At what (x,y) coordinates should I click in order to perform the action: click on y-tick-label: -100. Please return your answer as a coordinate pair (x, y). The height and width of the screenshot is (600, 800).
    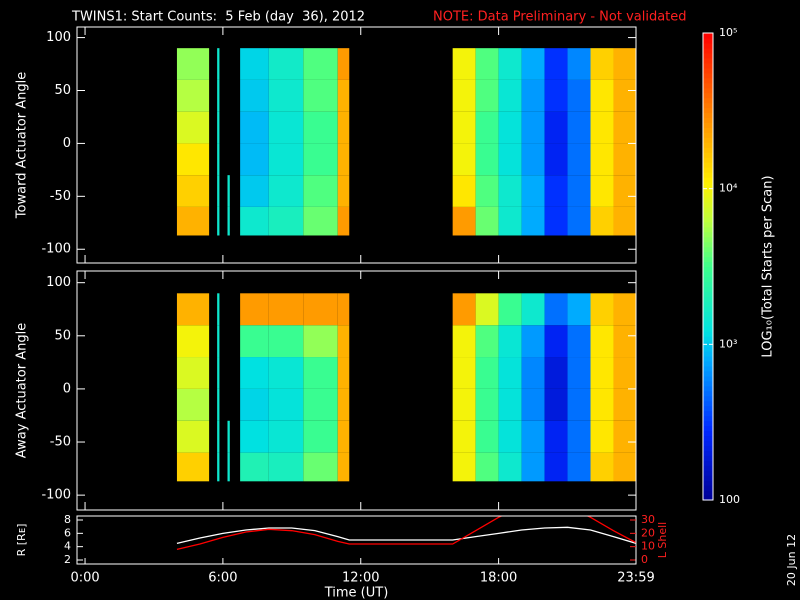
    Looking at the image, I should click on (56, 495).